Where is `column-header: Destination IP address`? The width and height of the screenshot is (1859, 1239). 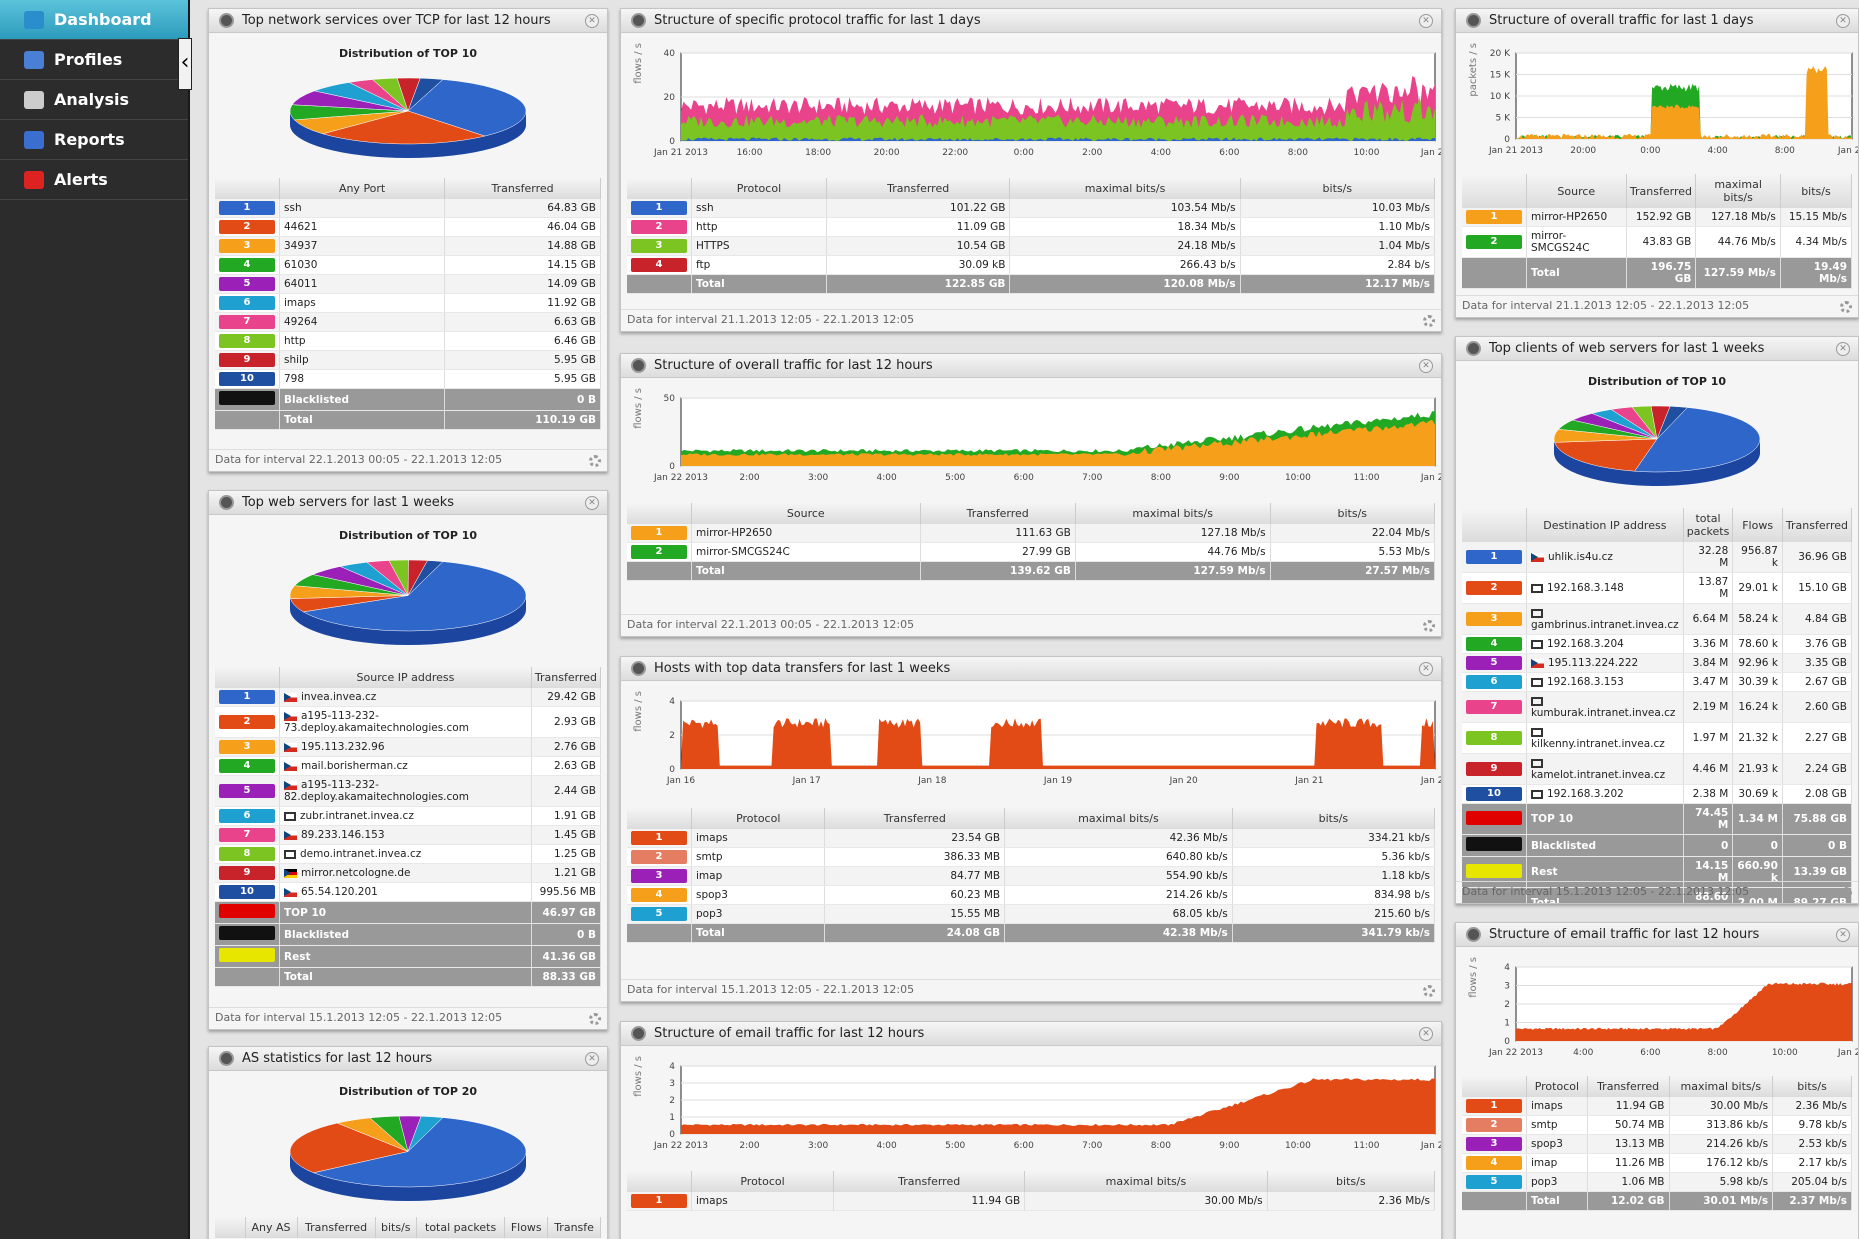 column-header: Destination IP address is located at coordinates (1605, 525).